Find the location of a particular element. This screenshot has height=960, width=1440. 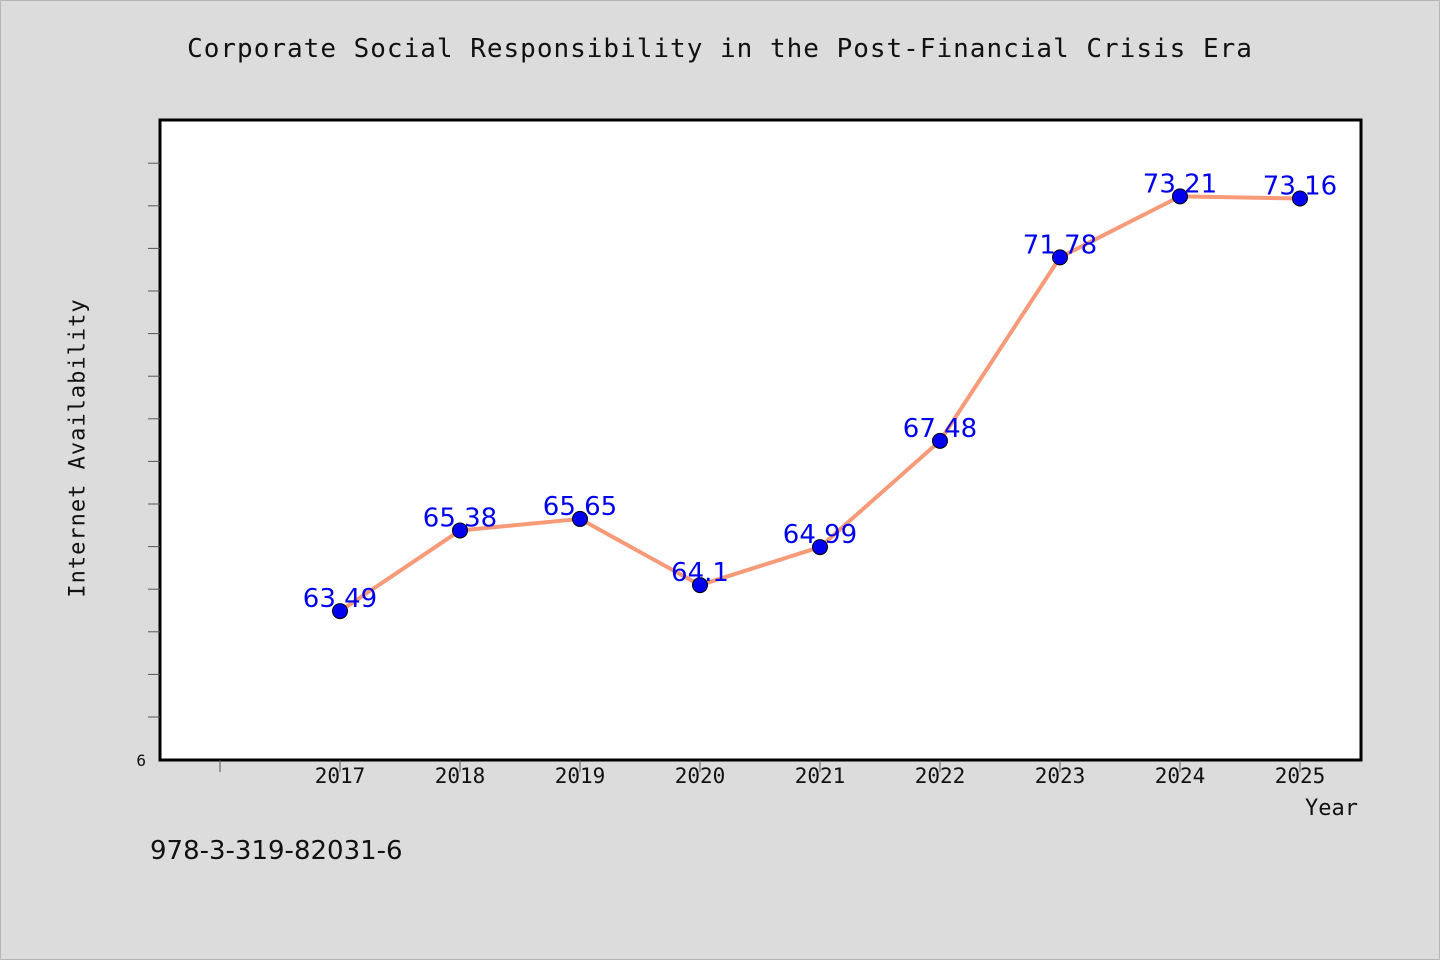

x-tick-label: 2023 is located at coordinates (1060, 776).